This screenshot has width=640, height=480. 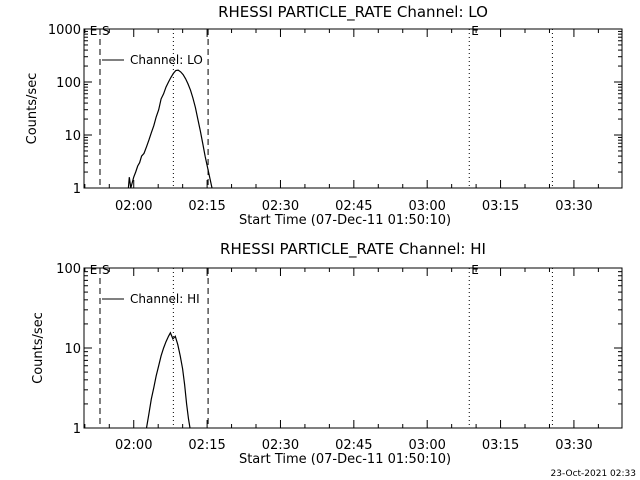 What do you see at coordinates (353, 249) in the screenshot?
I see `chart-title: RHESSI PARTICLE_RATE Channel: HI` at bounding box center [353, 249].